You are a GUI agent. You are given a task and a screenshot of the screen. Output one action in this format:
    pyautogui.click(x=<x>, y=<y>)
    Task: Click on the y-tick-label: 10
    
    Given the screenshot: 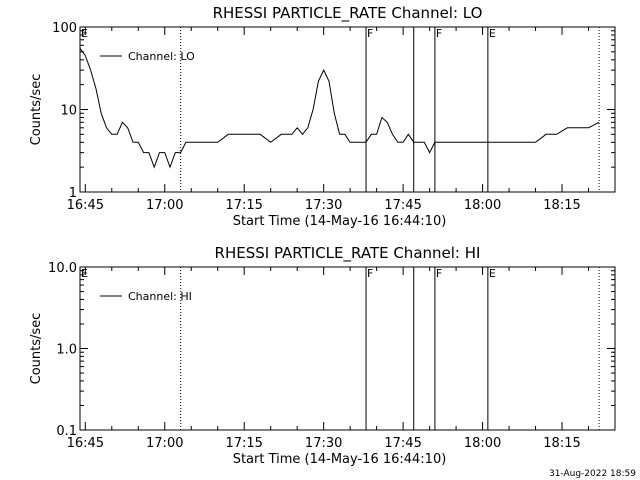 What is the action you would take?
    pyautogui.click(x=68, y=111)
    